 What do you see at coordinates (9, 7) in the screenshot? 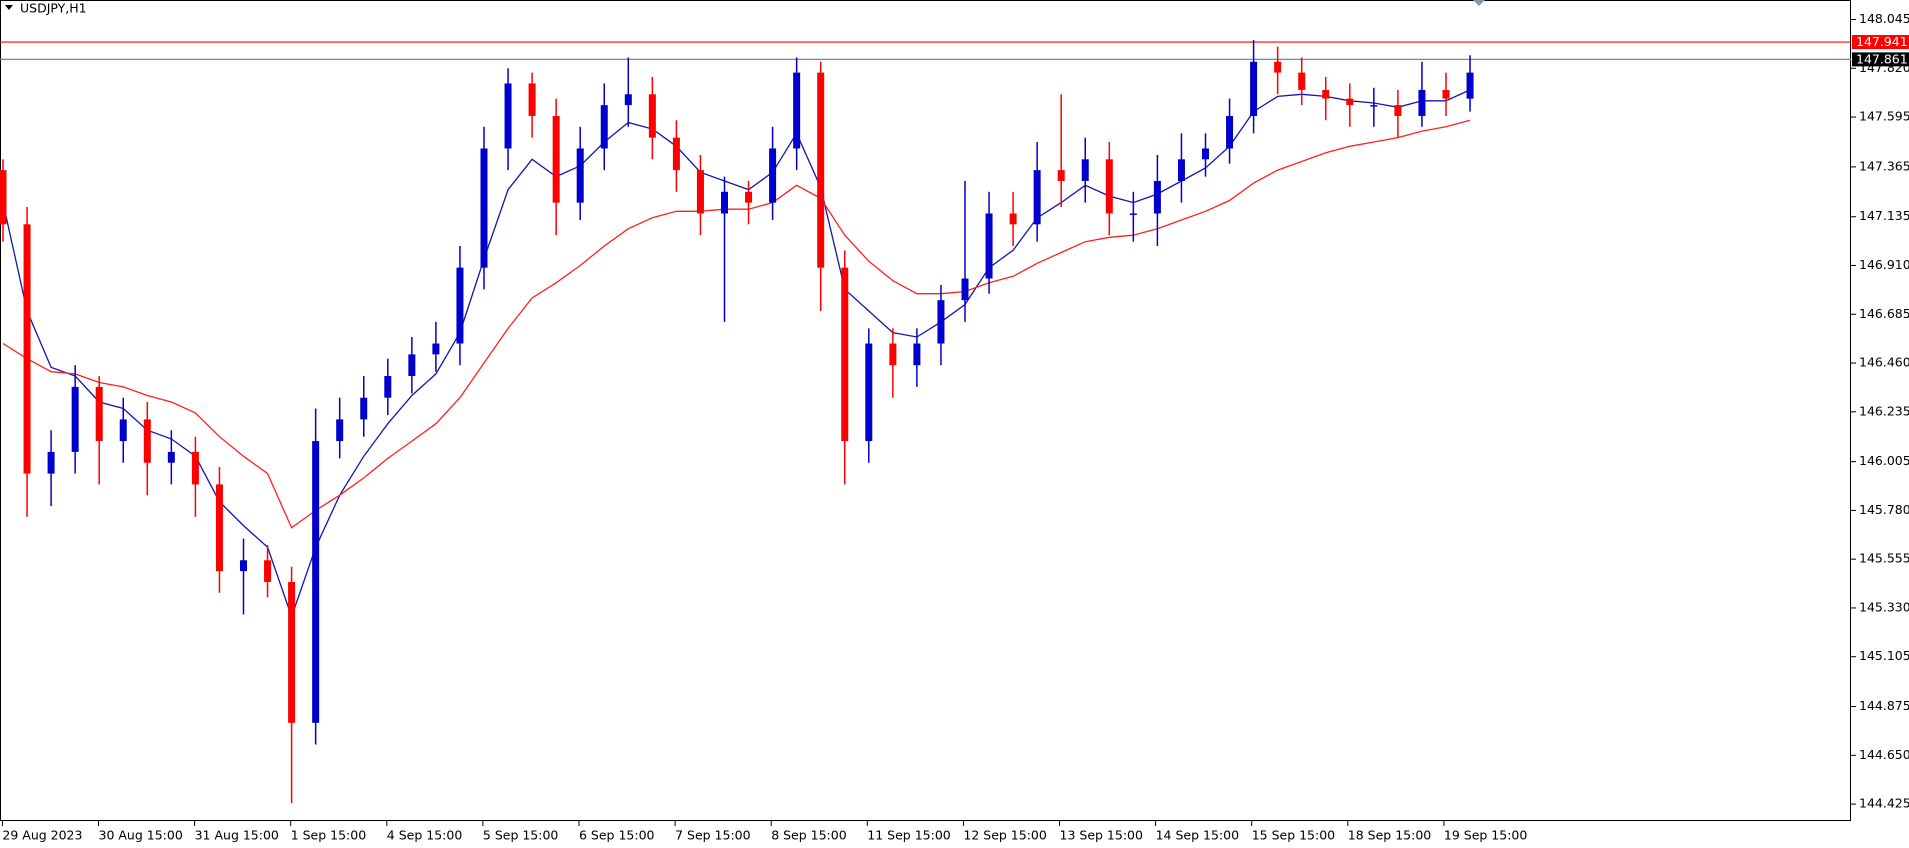
I see `menu-arrow` at bounding box center [9, 7].